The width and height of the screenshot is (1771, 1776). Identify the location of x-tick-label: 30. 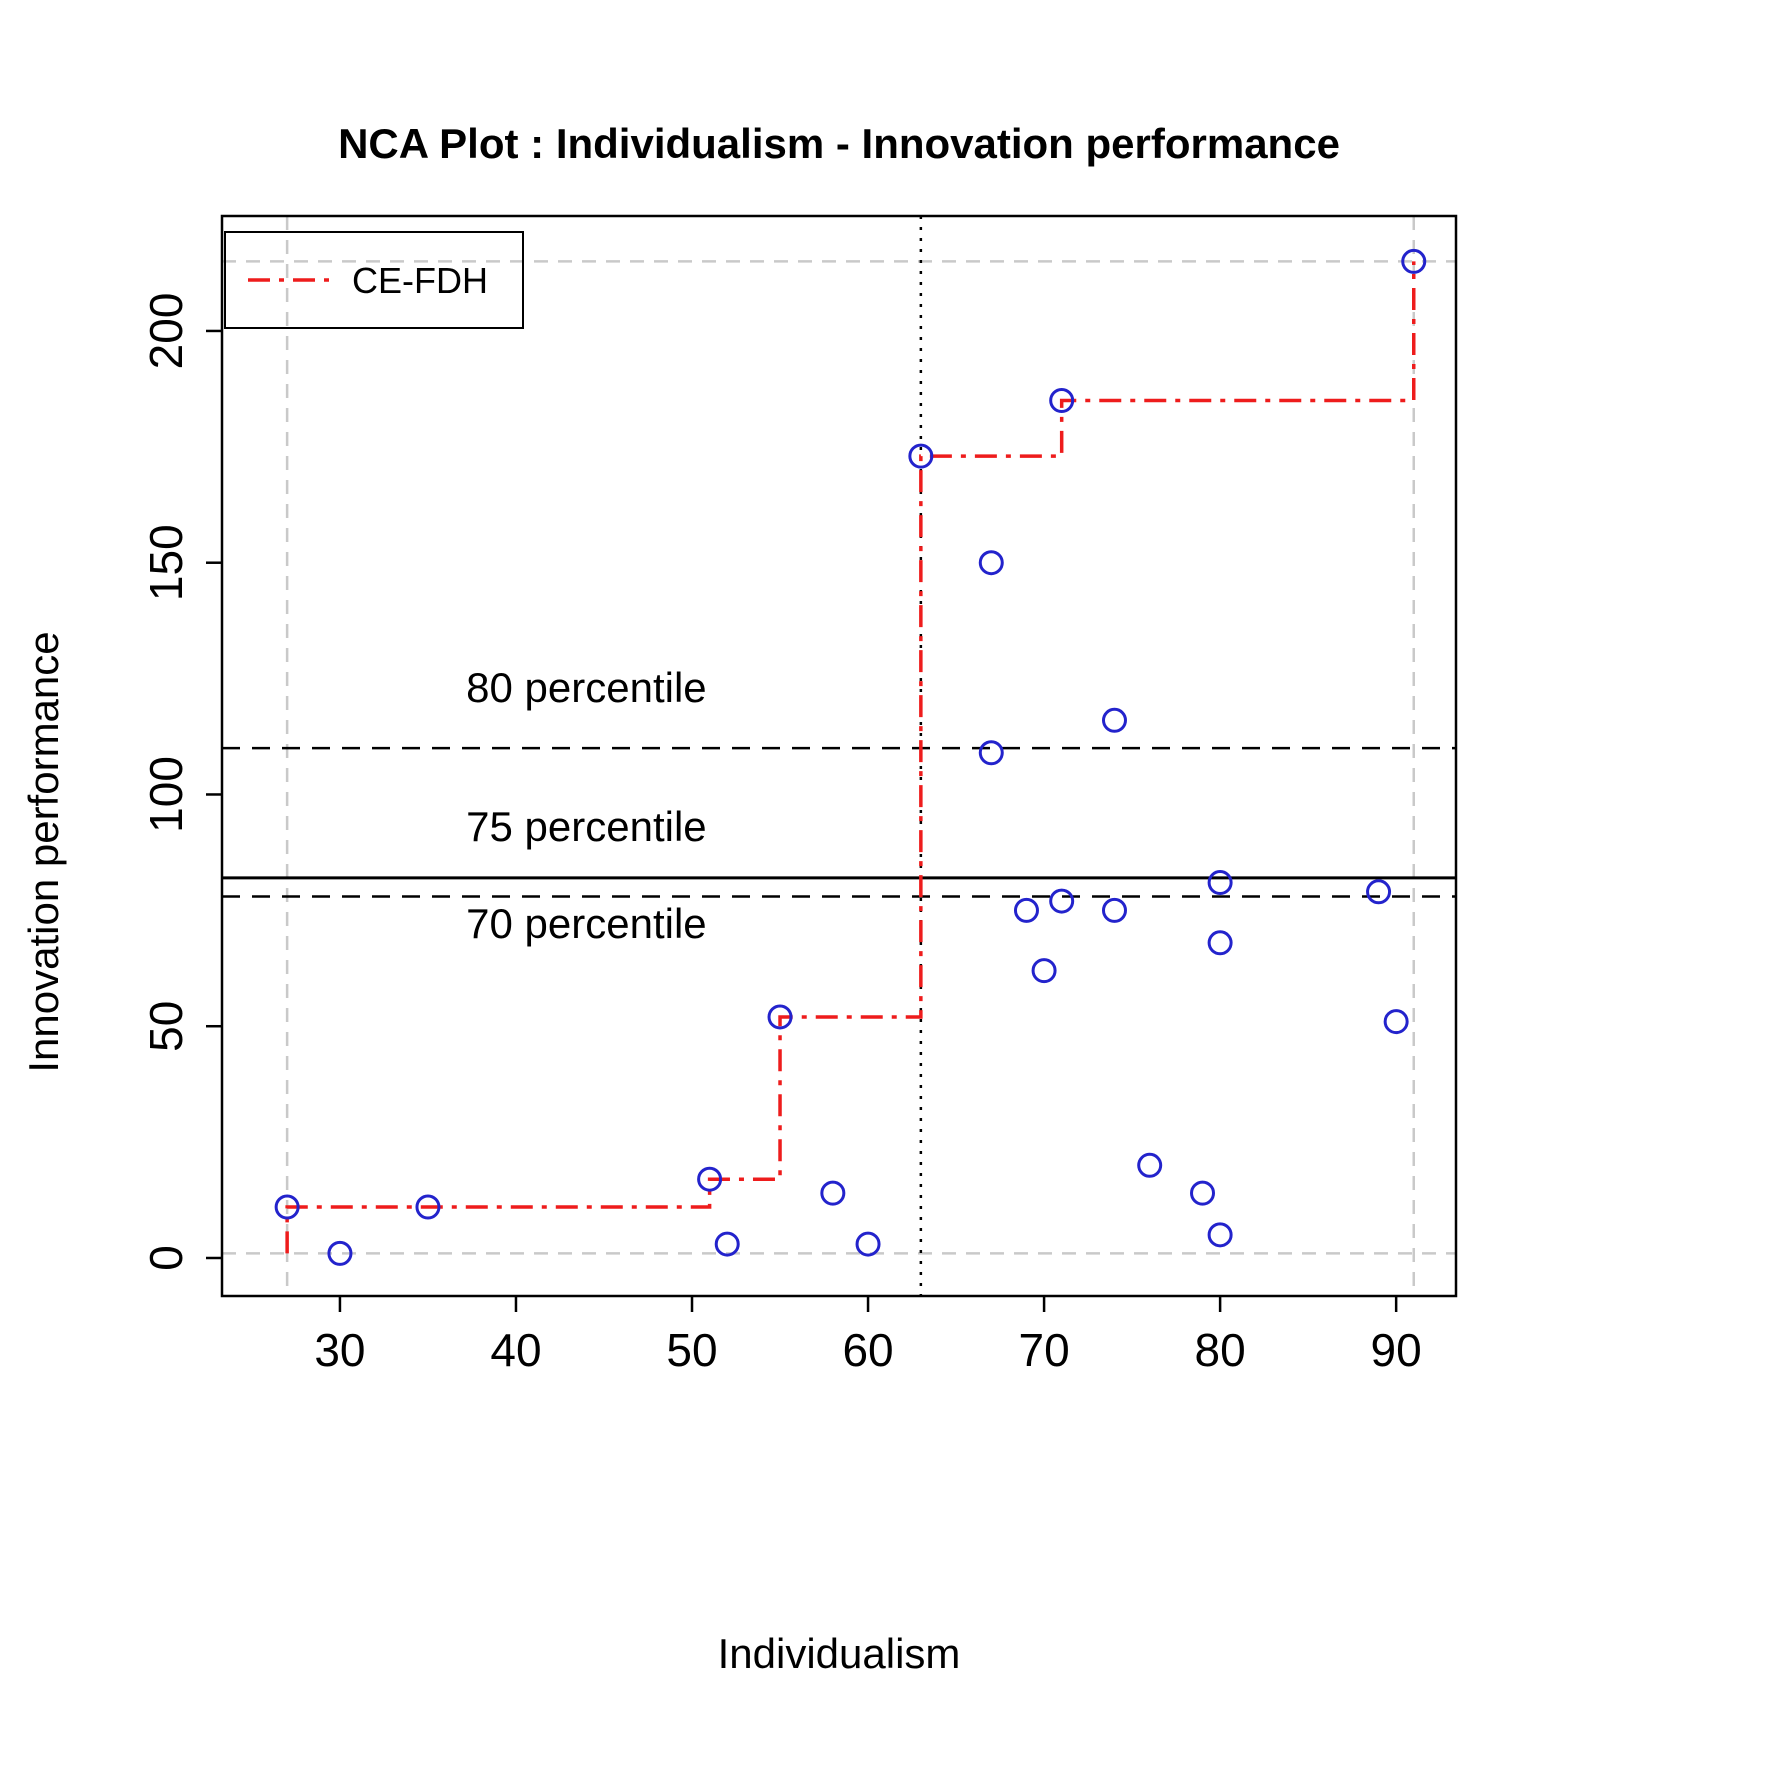
(339, 1350).